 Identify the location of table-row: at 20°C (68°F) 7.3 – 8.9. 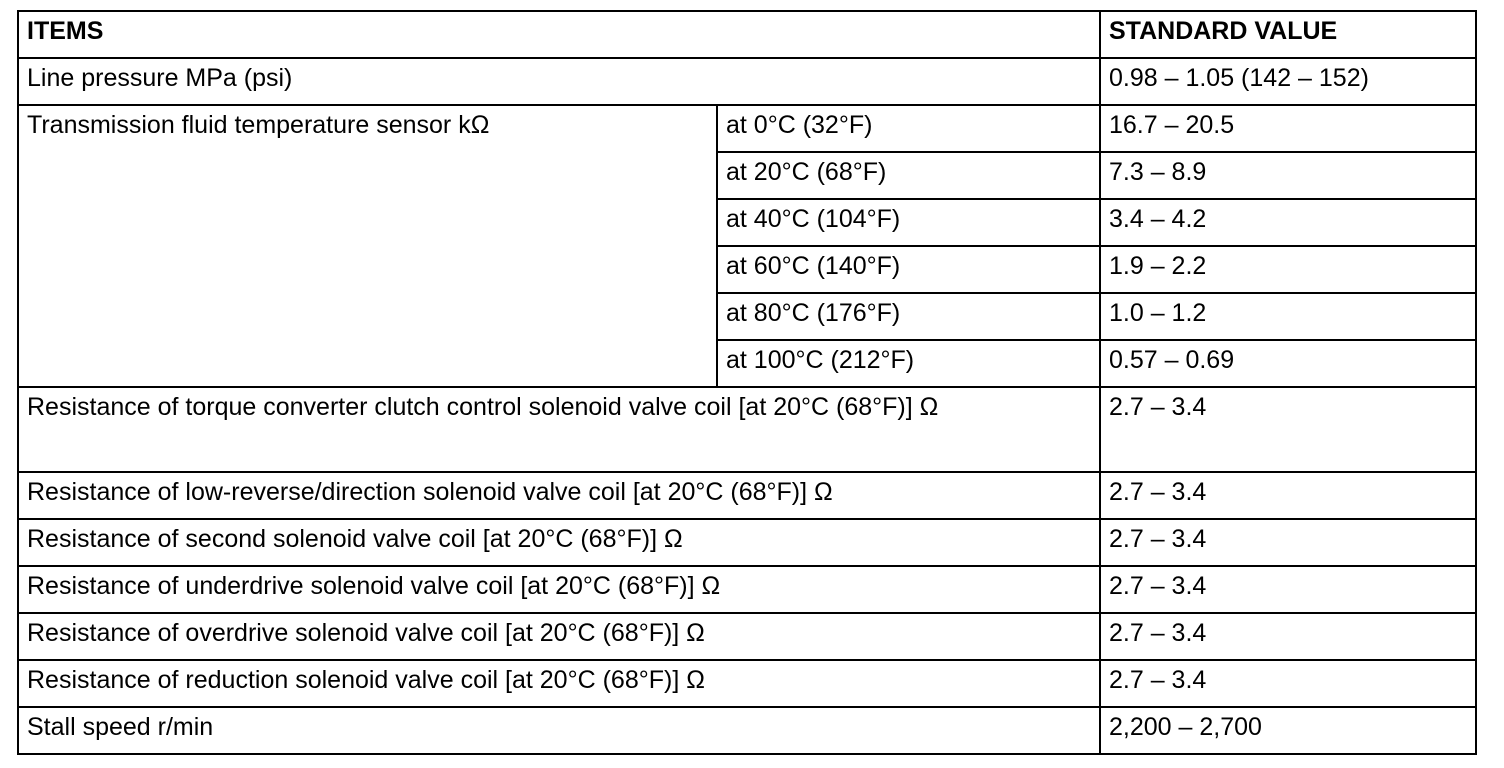
(747, 175).